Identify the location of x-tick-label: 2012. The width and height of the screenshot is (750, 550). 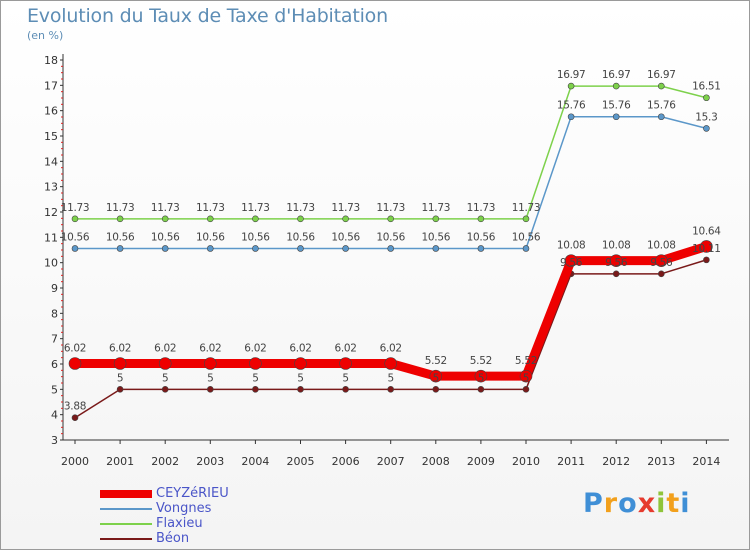
(616, 461).